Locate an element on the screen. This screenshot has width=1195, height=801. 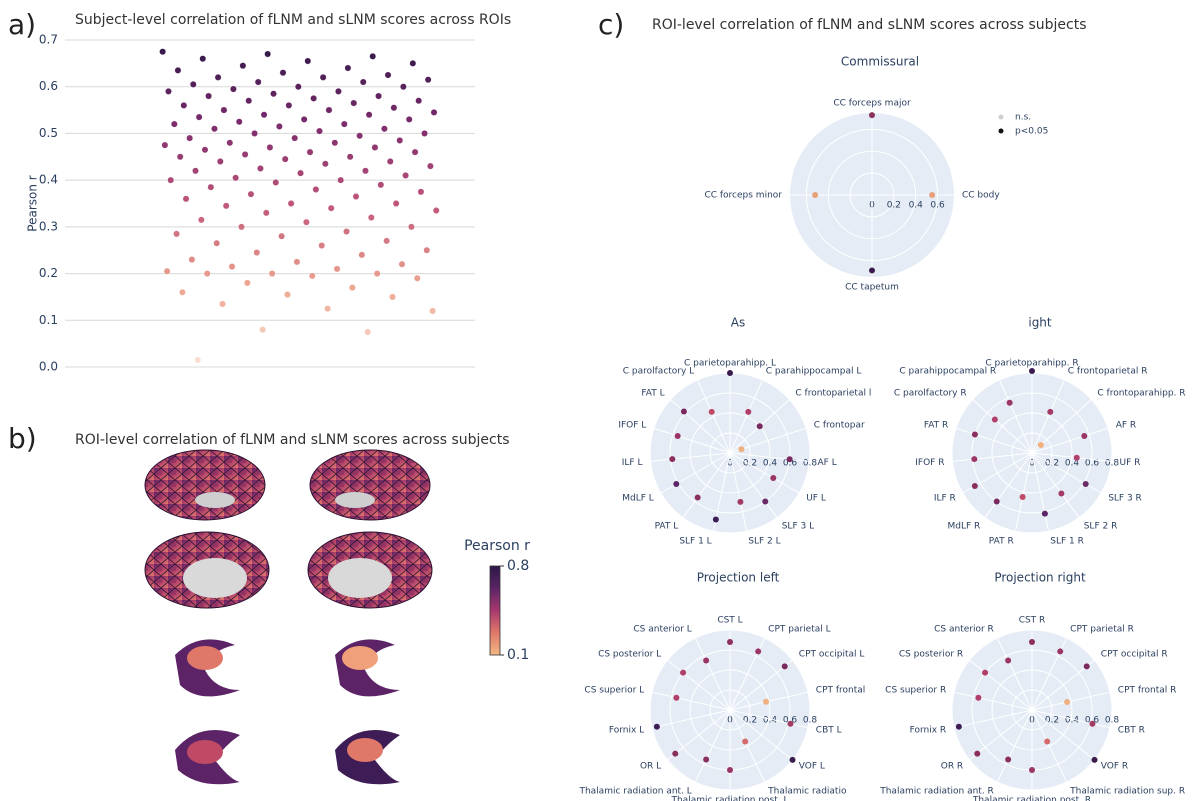
brain-lateral is located at coordinates (205, 485).